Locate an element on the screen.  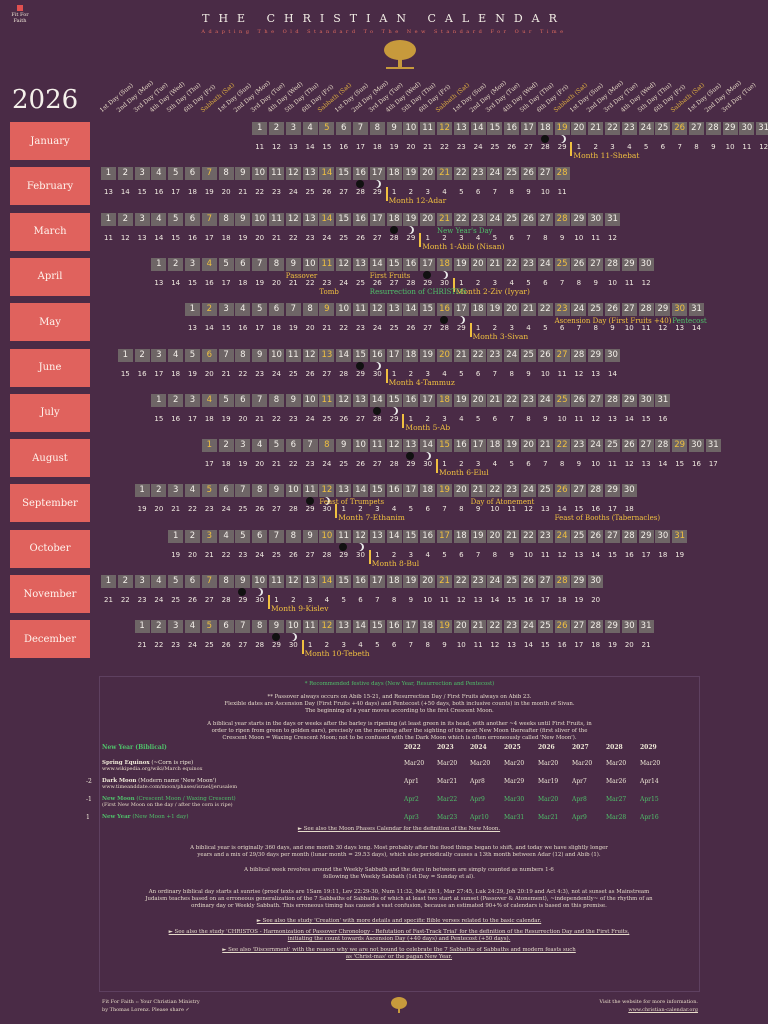
day-cell: 7 is located at coordinates (260, 400).